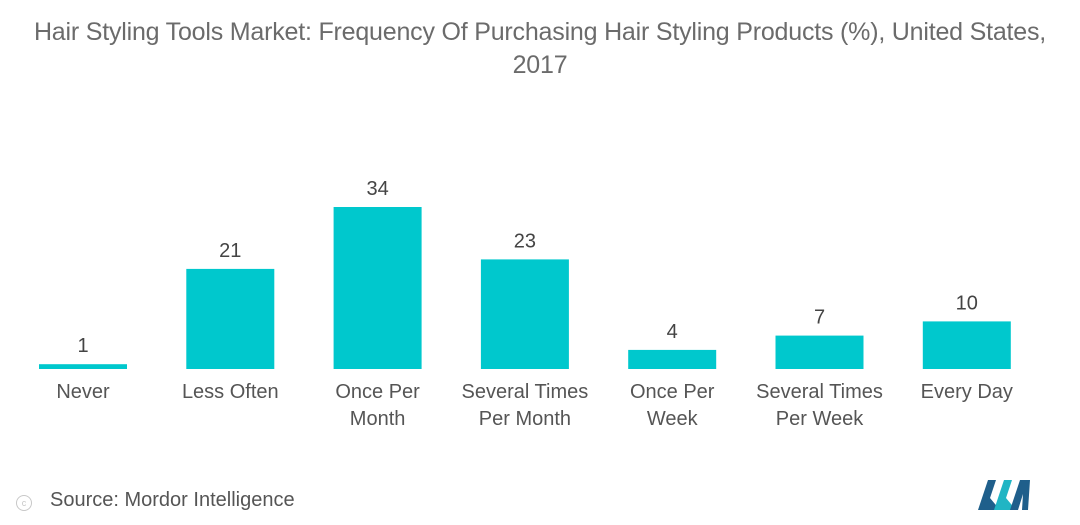 This screenshot has height=525, width=1080. Describe the element at coordinates (83, 392) in the screenshot. I see `category-label-0-line-0: Never` at that location.